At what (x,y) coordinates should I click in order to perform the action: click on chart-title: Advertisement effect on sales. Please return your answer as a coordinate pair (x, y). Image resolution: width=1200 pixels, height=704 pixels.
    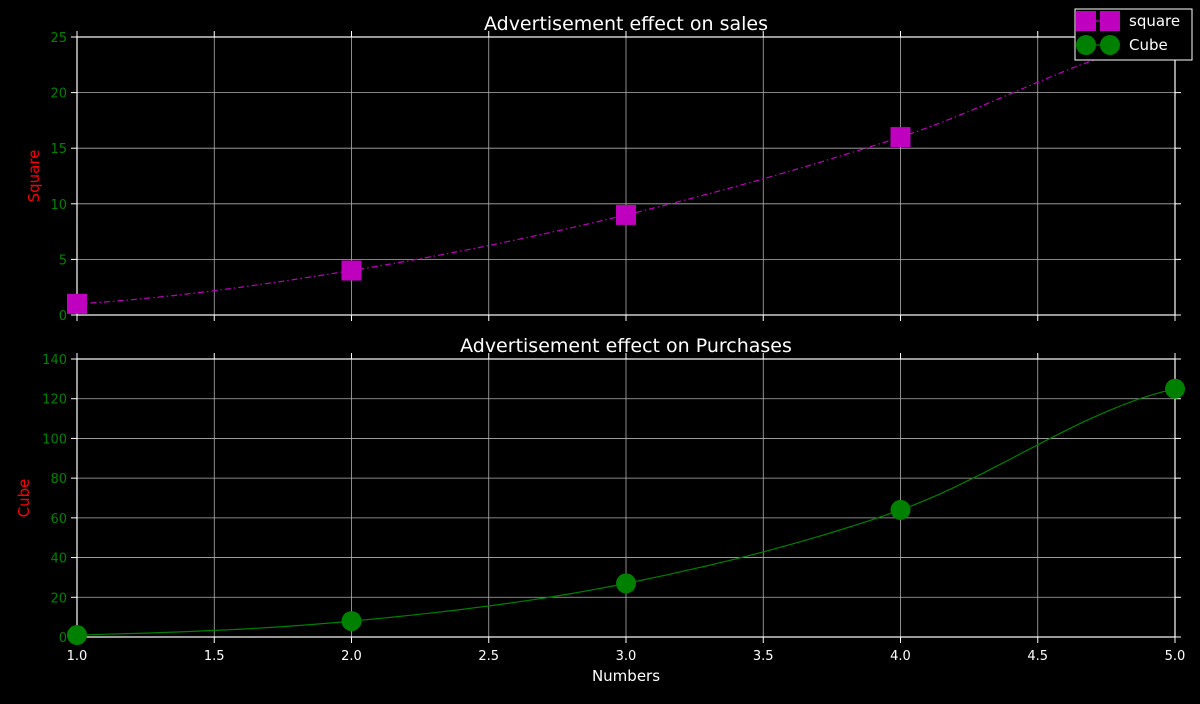
    Looking at the image, I should click on (626, 24).